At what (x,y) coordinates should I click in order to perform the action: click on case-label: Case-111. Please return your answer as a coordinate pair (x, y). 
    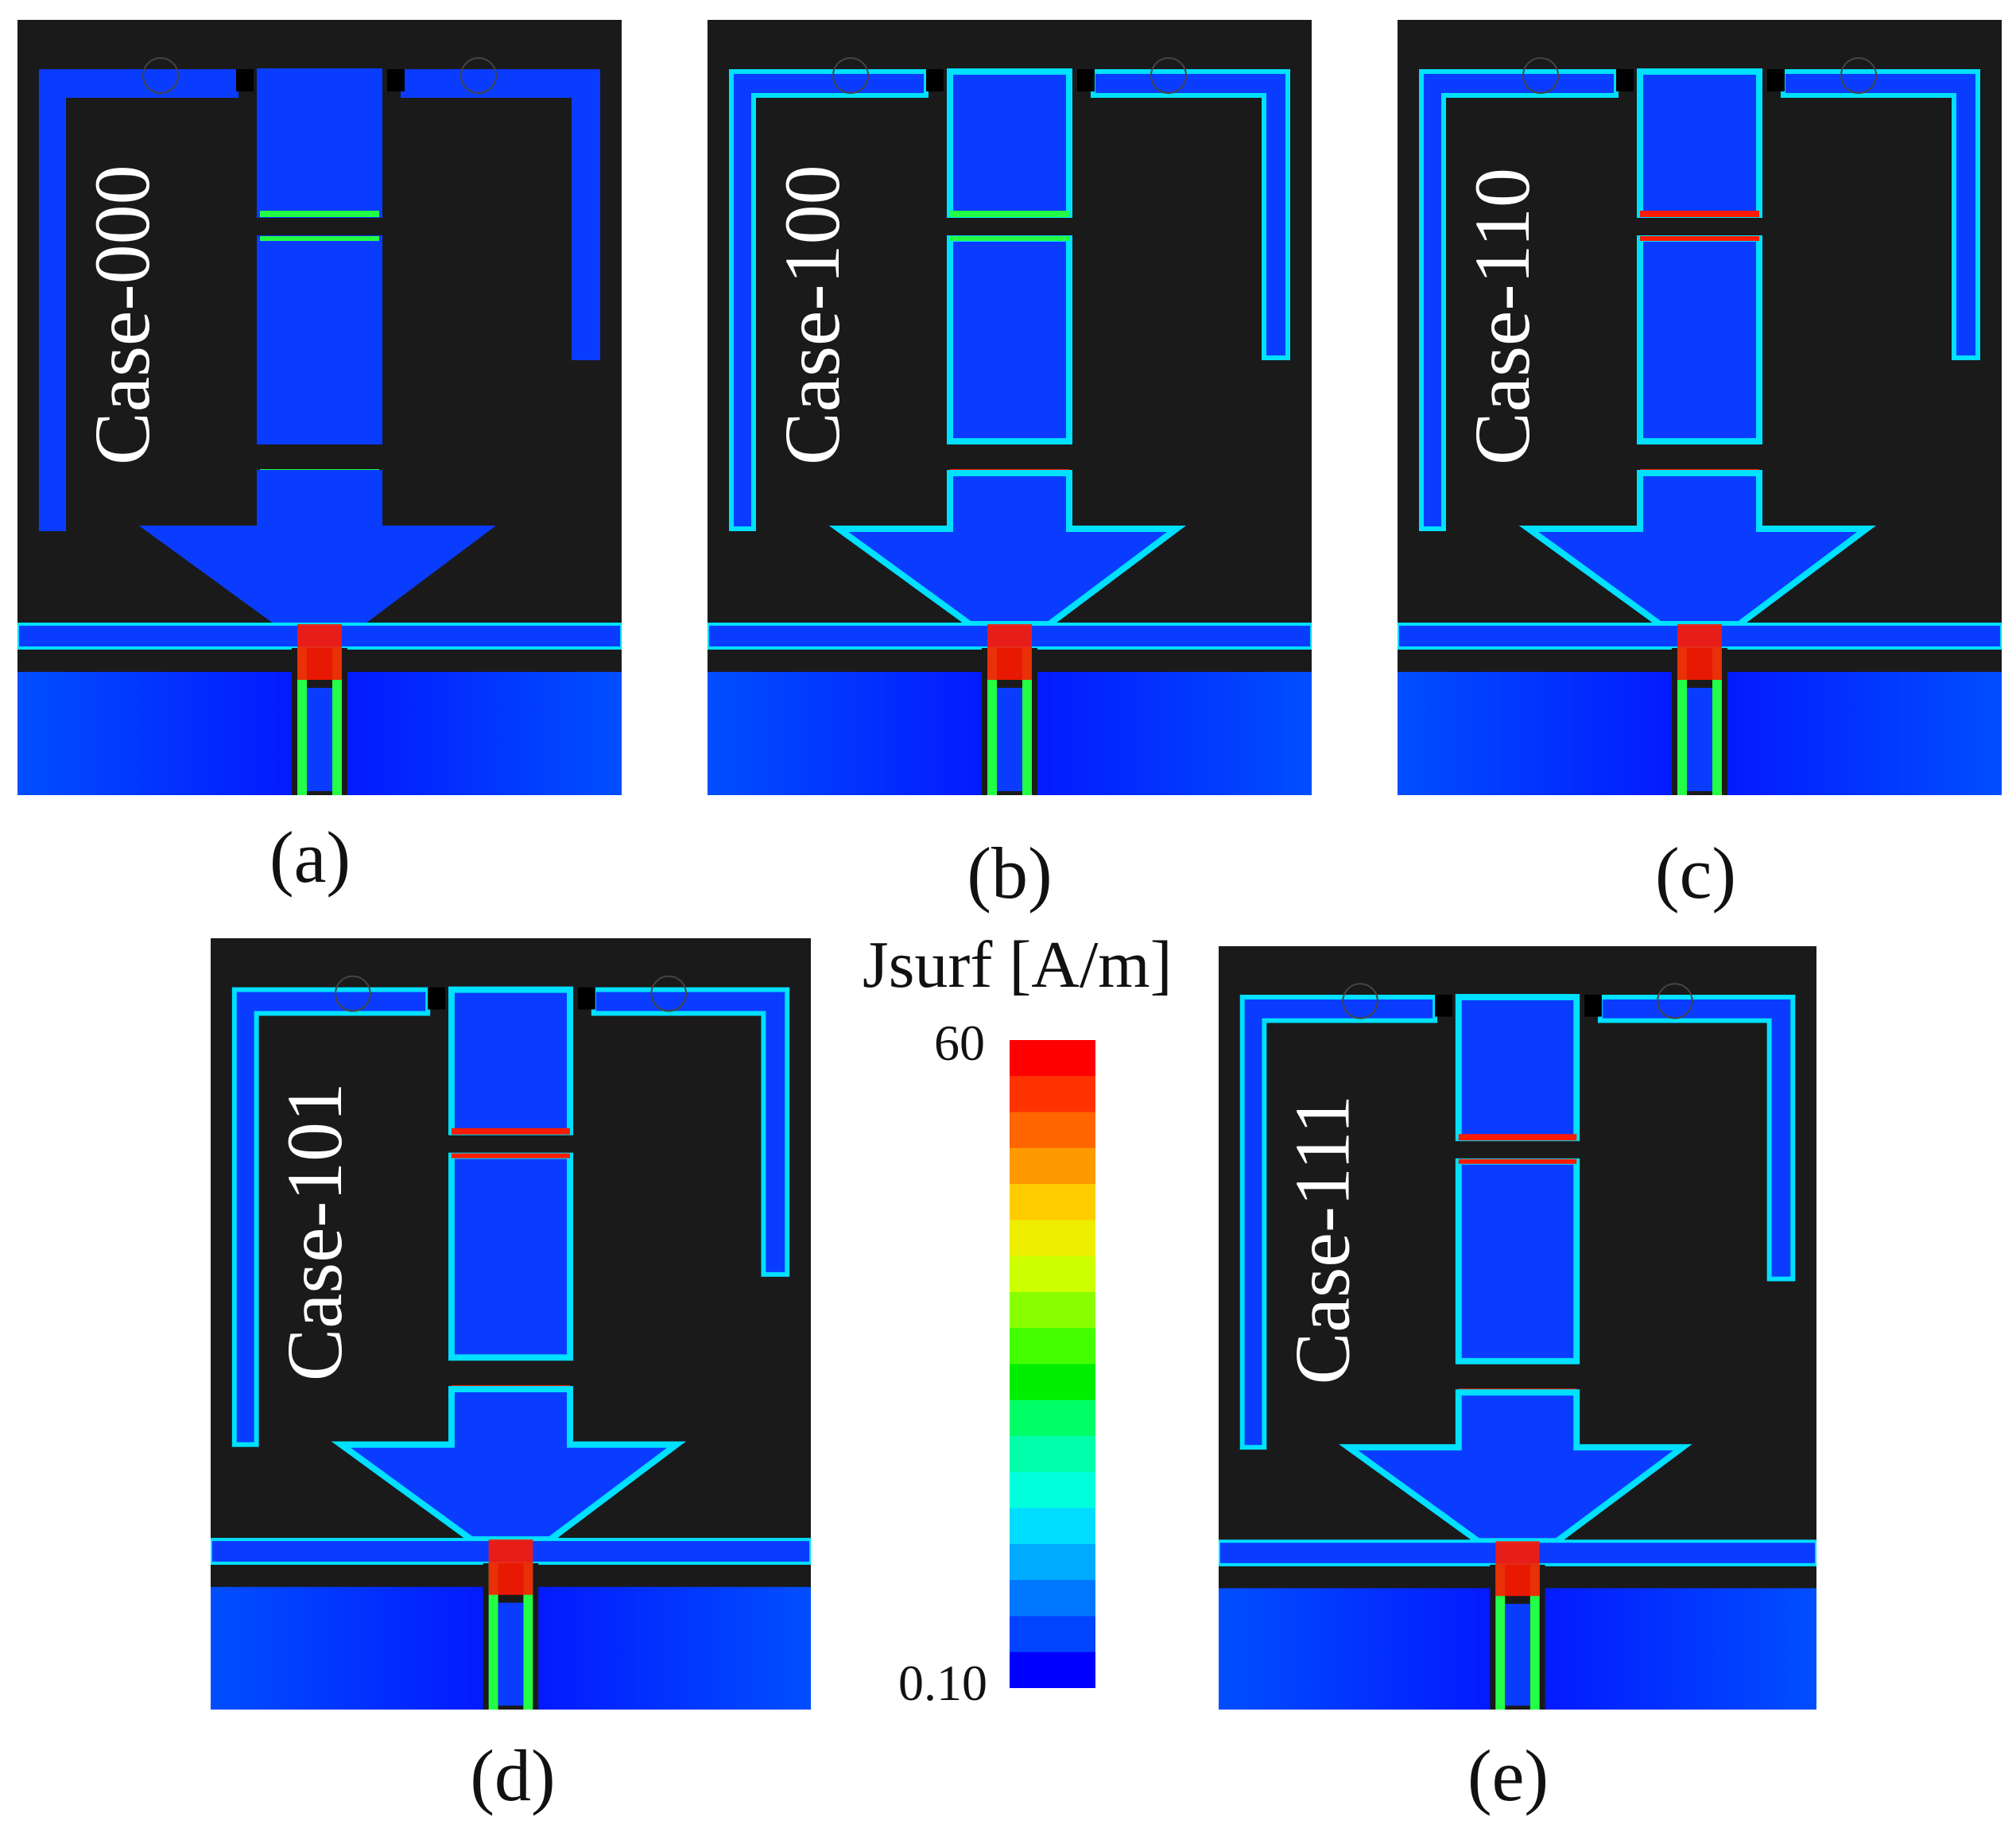
    Looking at the image, I should click on (1323, 1240).